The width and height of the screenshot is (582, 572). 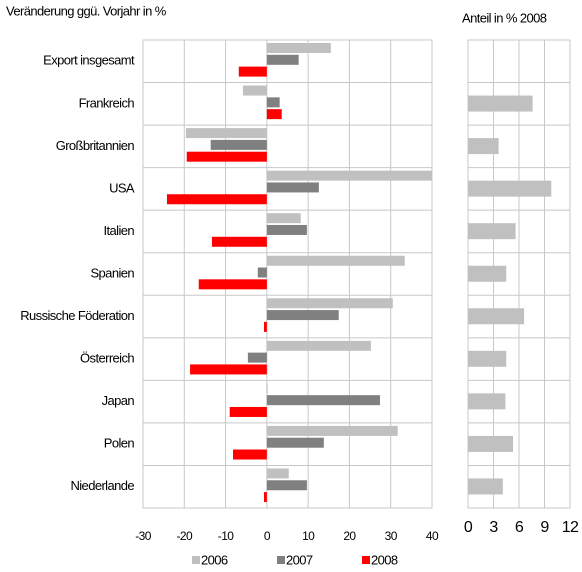 I want to click on x-tick-label: 10, so click(x=308, y=536).